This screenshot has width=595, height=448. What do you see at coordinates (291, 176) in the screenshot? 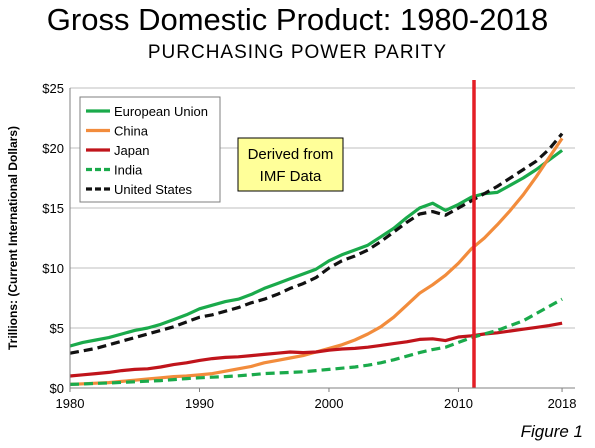
I see `annotation-text: IMF Data` at bounding box center [291, 176].